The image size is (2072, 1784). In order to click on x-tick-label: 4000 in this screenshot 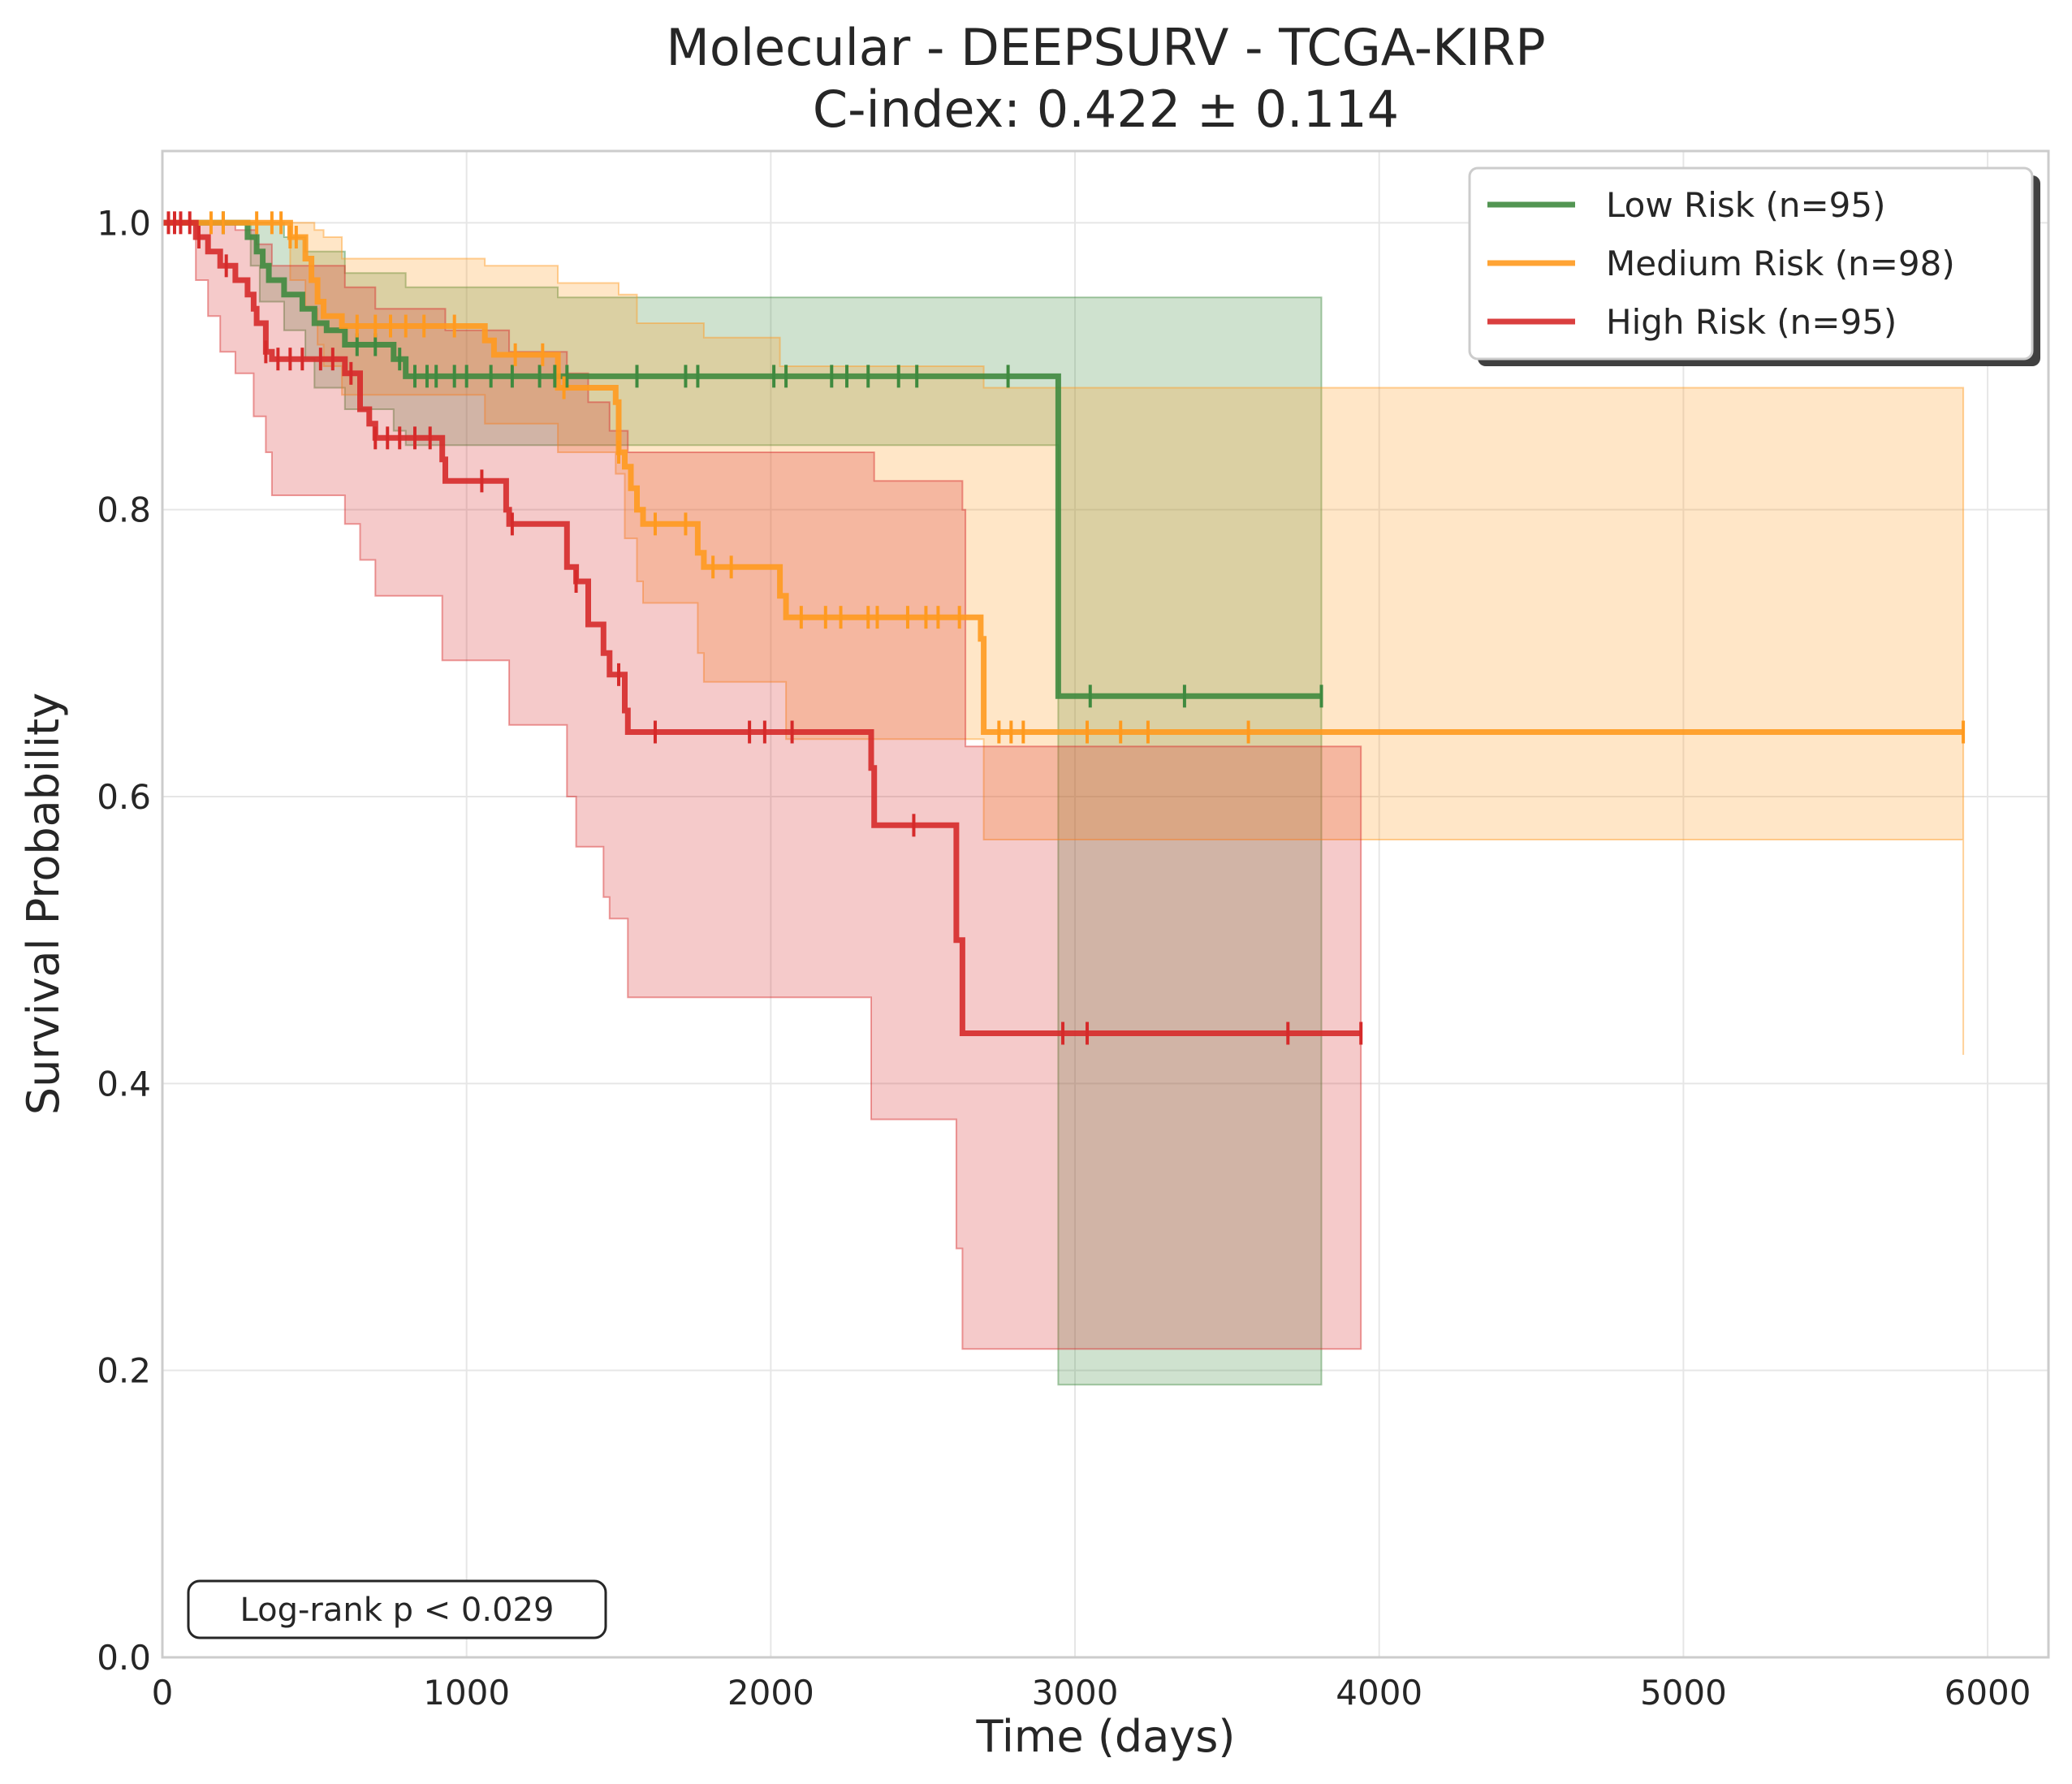, I will do `click(1379, 1693)`.